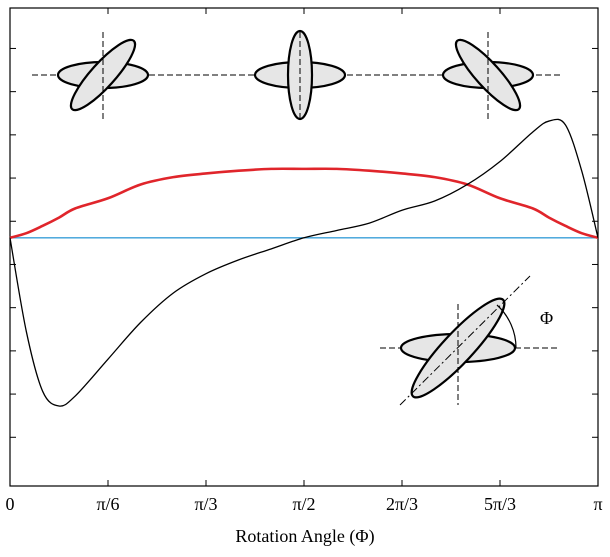  I want to click on x-tick-label: π, so click(597, 504).